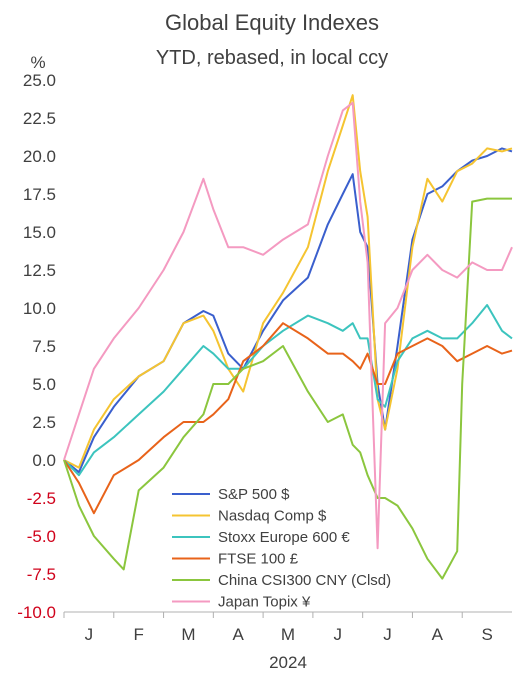 The image size is (518, 683). I want to click on legend-label: China CSI300 CNY (Clsd), so click(304, 580).